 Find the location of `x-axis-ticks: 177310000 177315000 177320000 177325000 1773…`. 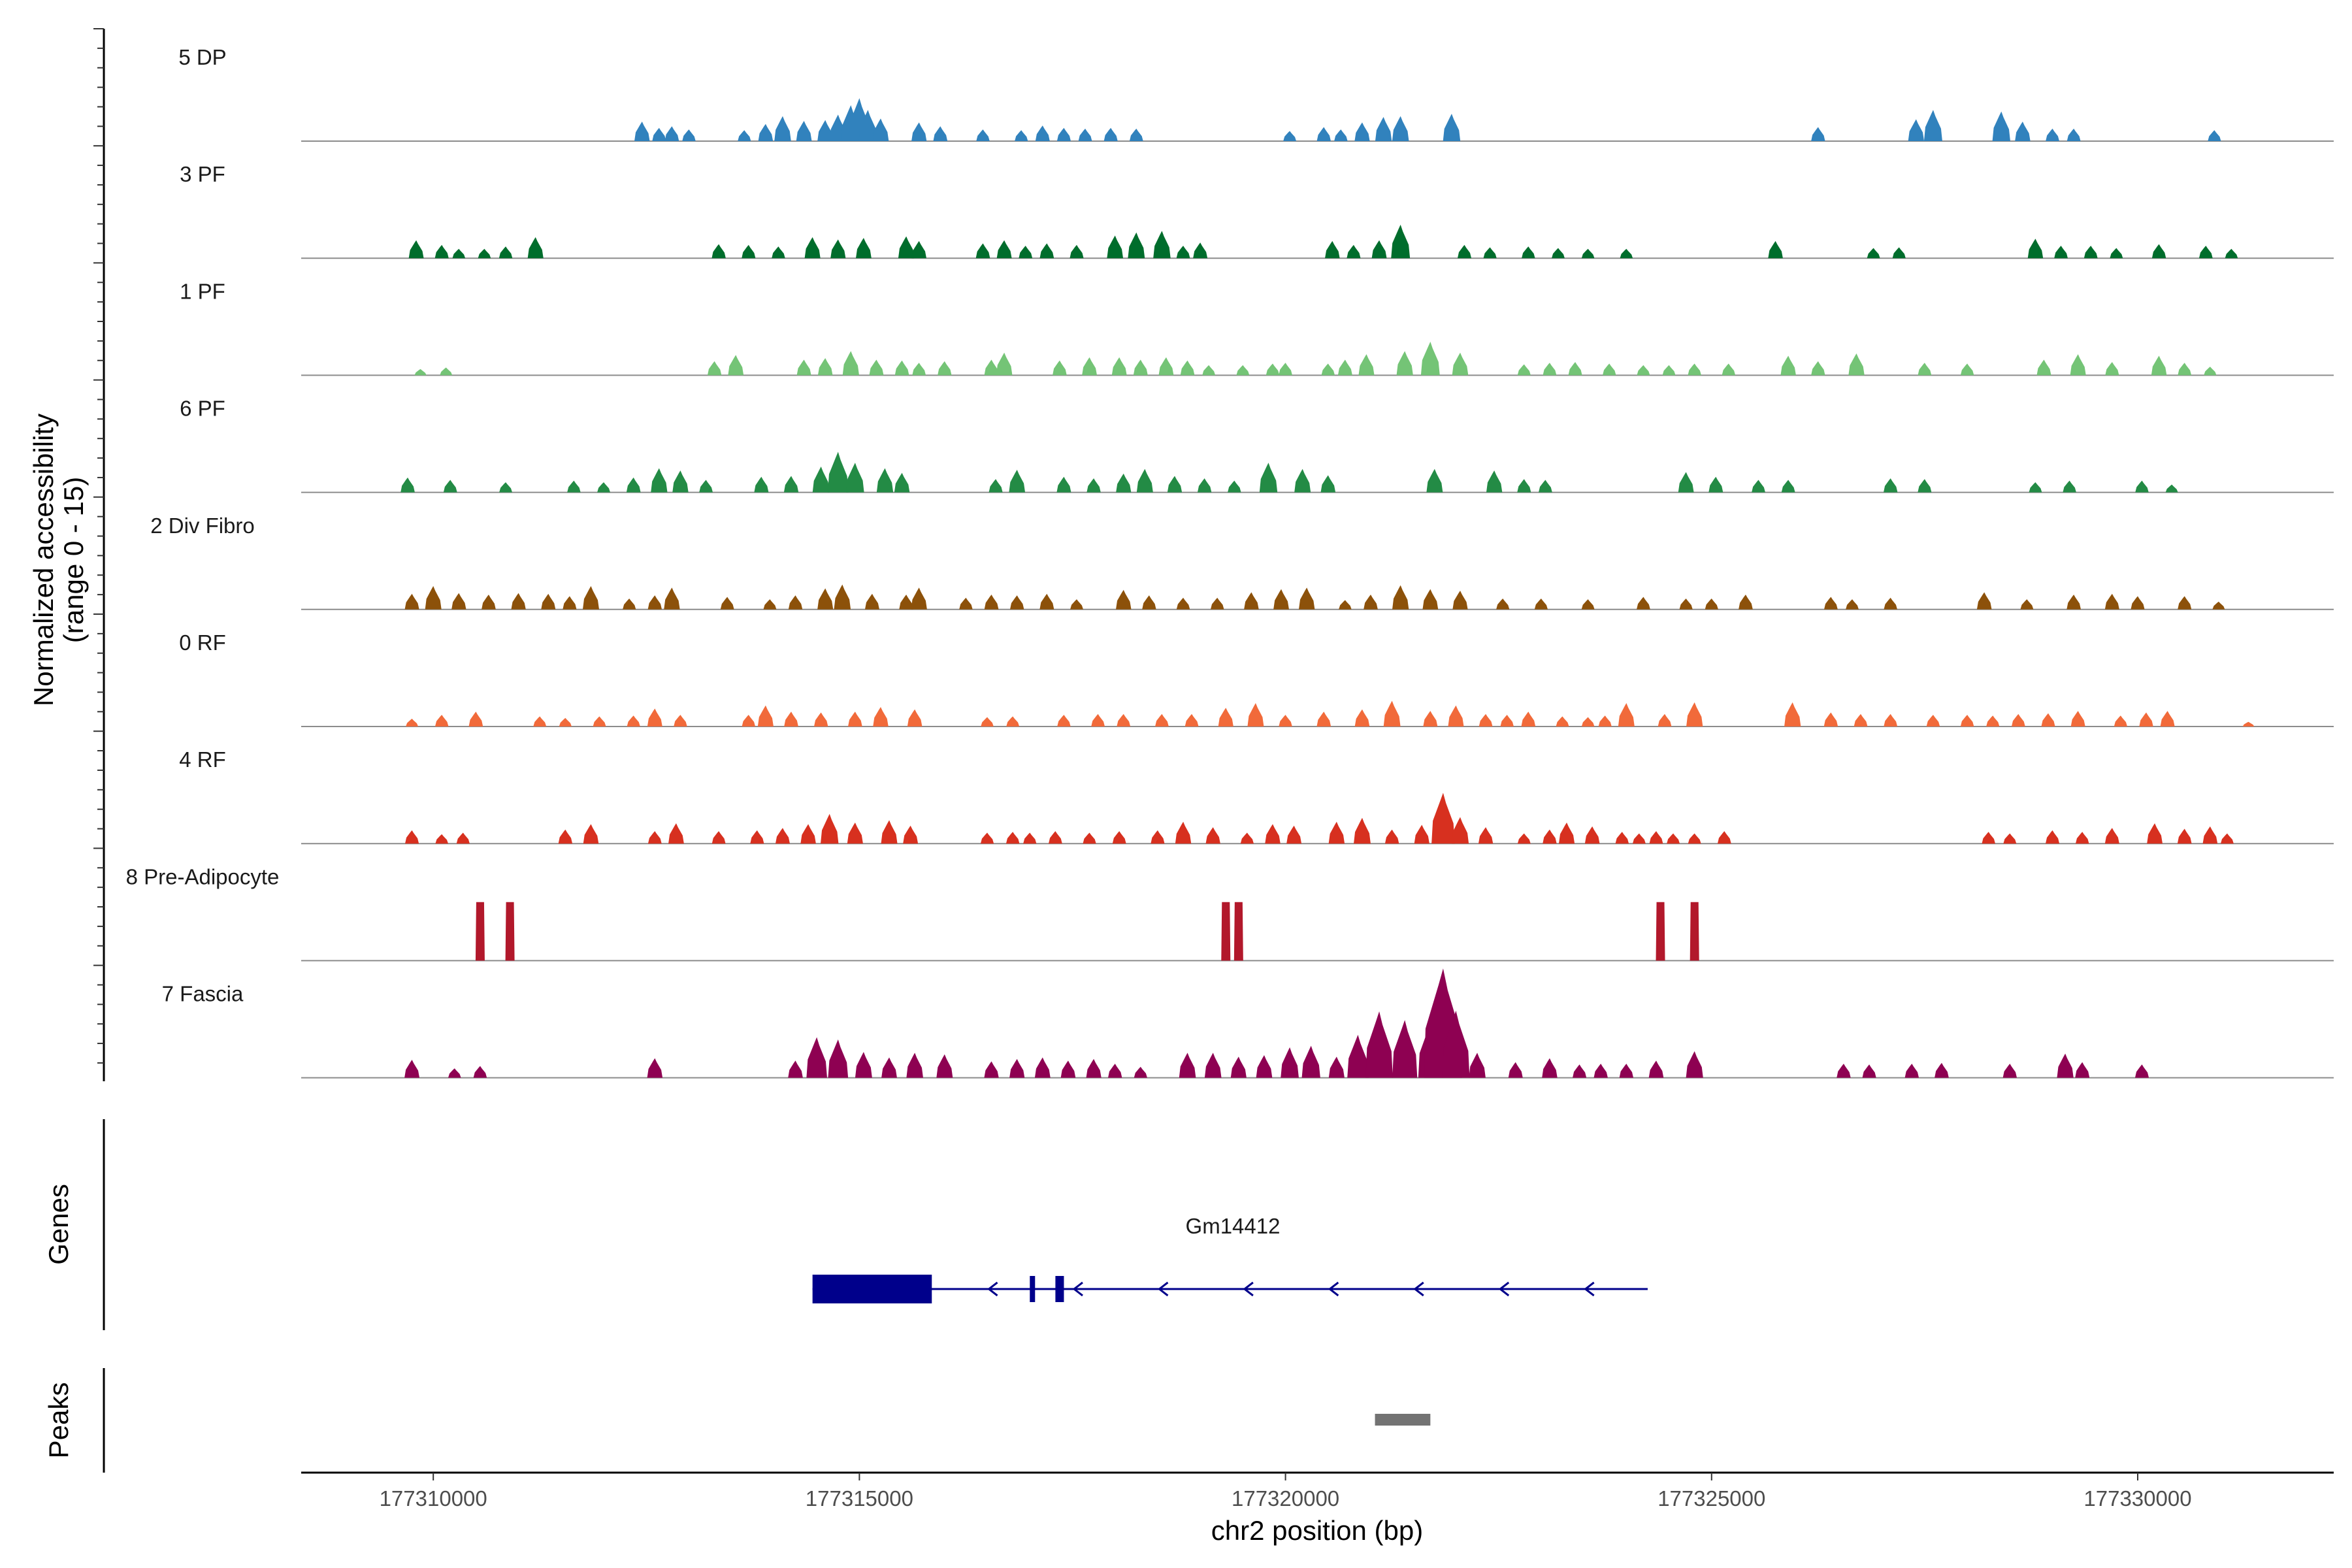

x-axis-ticks: 177310000 177315000 177320000 177325000 1773… is located at coordinates (1286, 1492).